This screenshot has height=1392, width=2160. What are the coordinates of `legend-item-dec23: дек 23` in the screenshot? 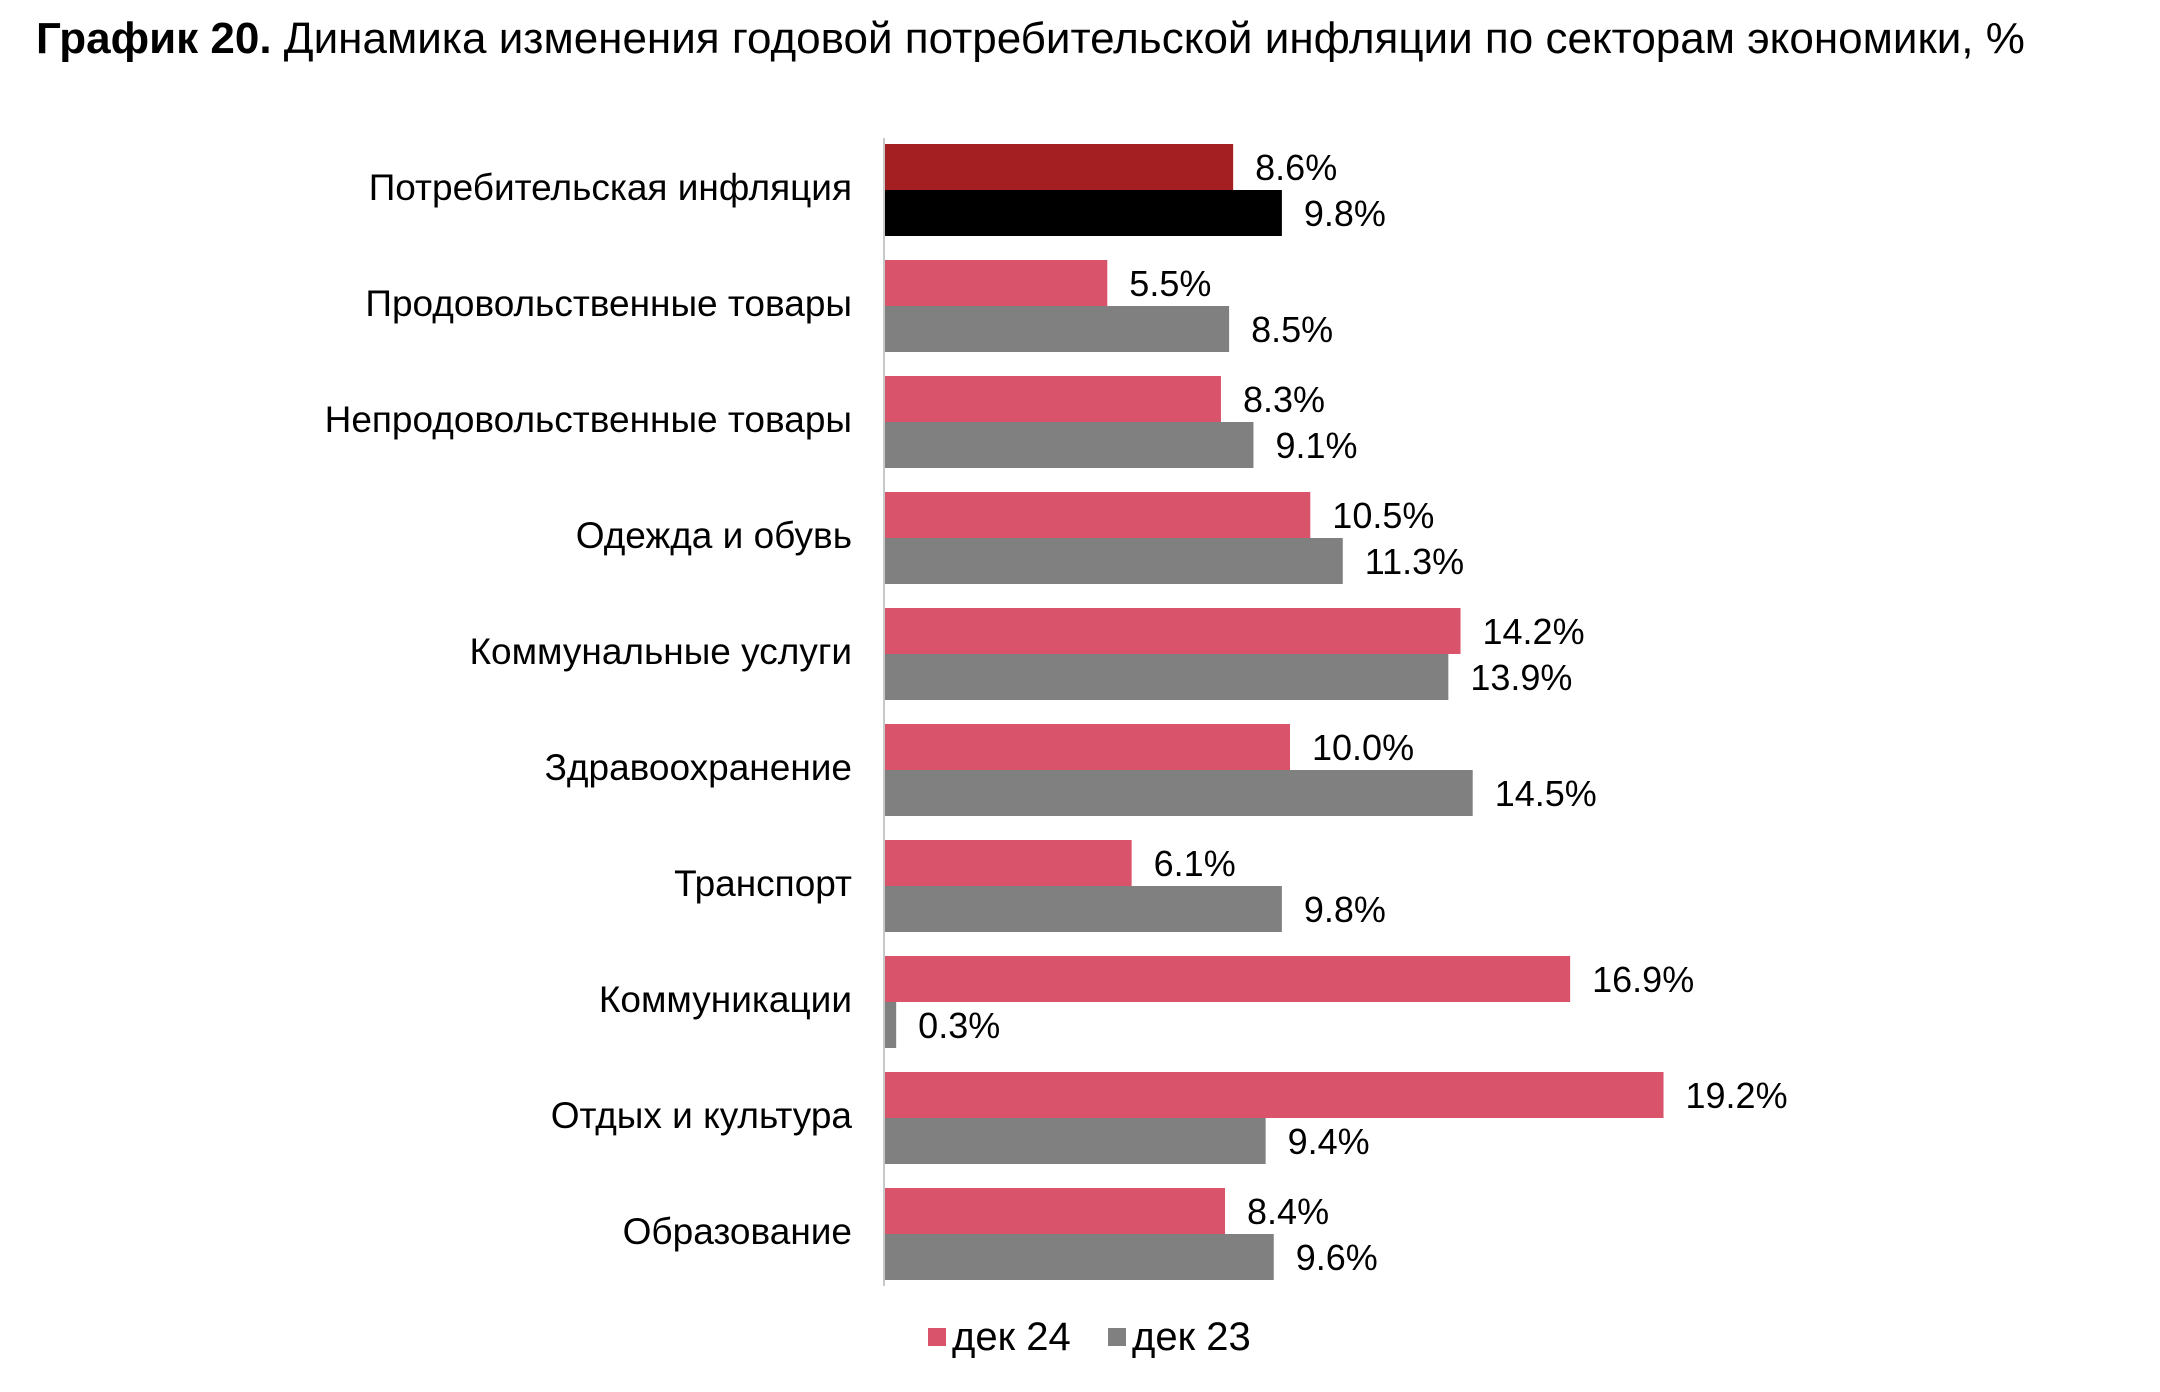 It's located at (1179, 1337).